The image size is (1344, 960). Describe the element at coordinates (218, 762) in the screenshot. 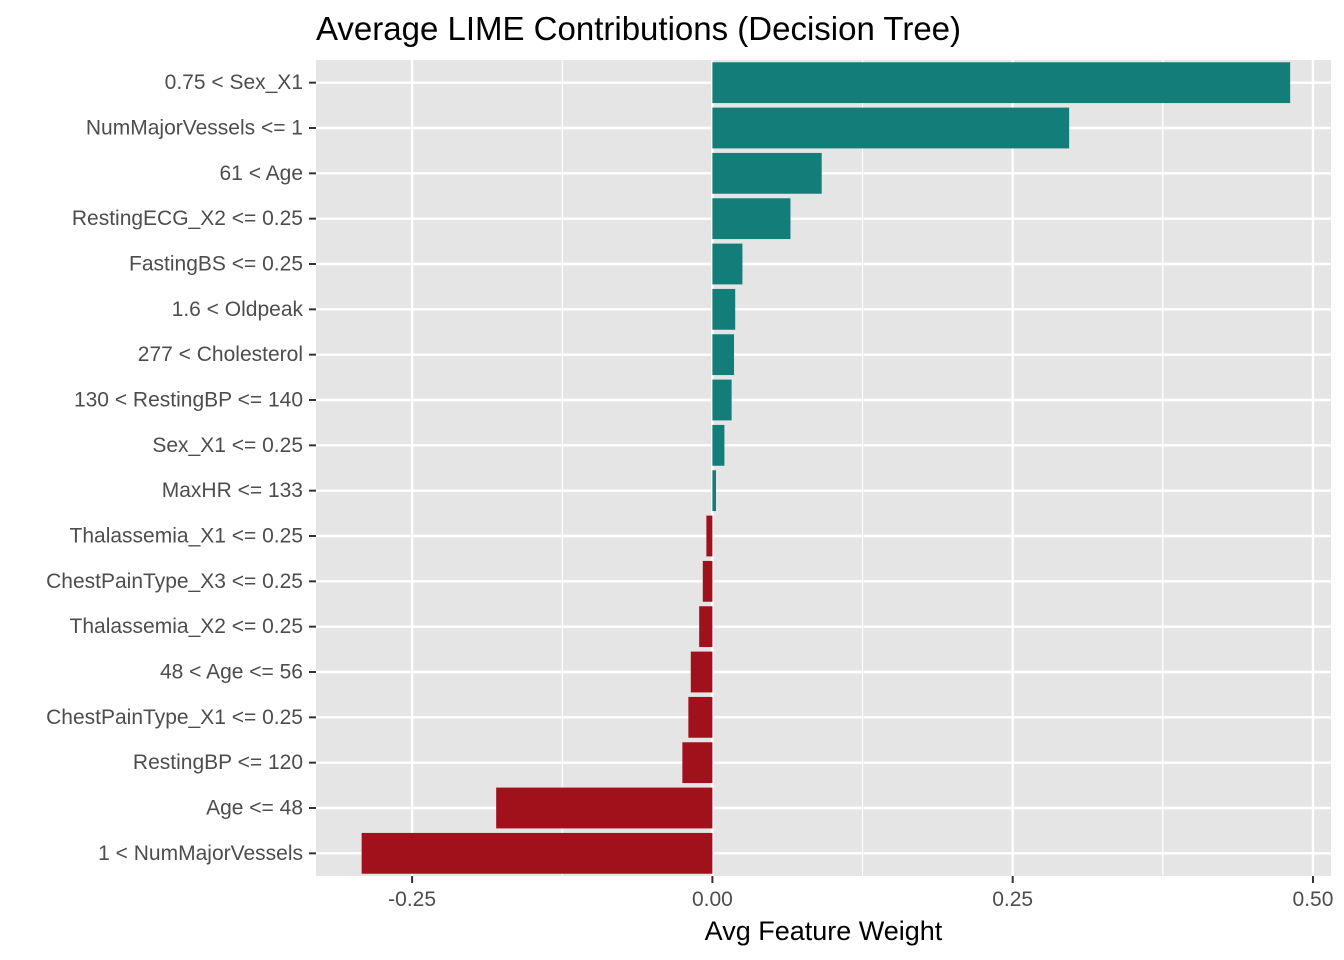

I see `y-tick-label: RestingBP <= 120` at that location.